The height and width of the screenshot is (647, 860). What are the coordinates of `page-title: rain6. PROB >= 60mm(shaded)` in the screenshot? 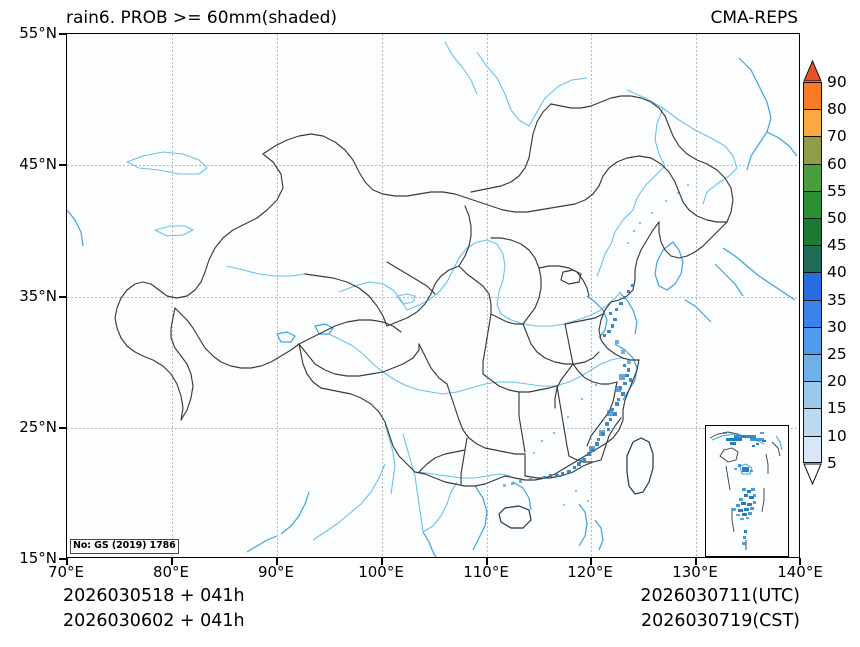 It's located at (202, 18).